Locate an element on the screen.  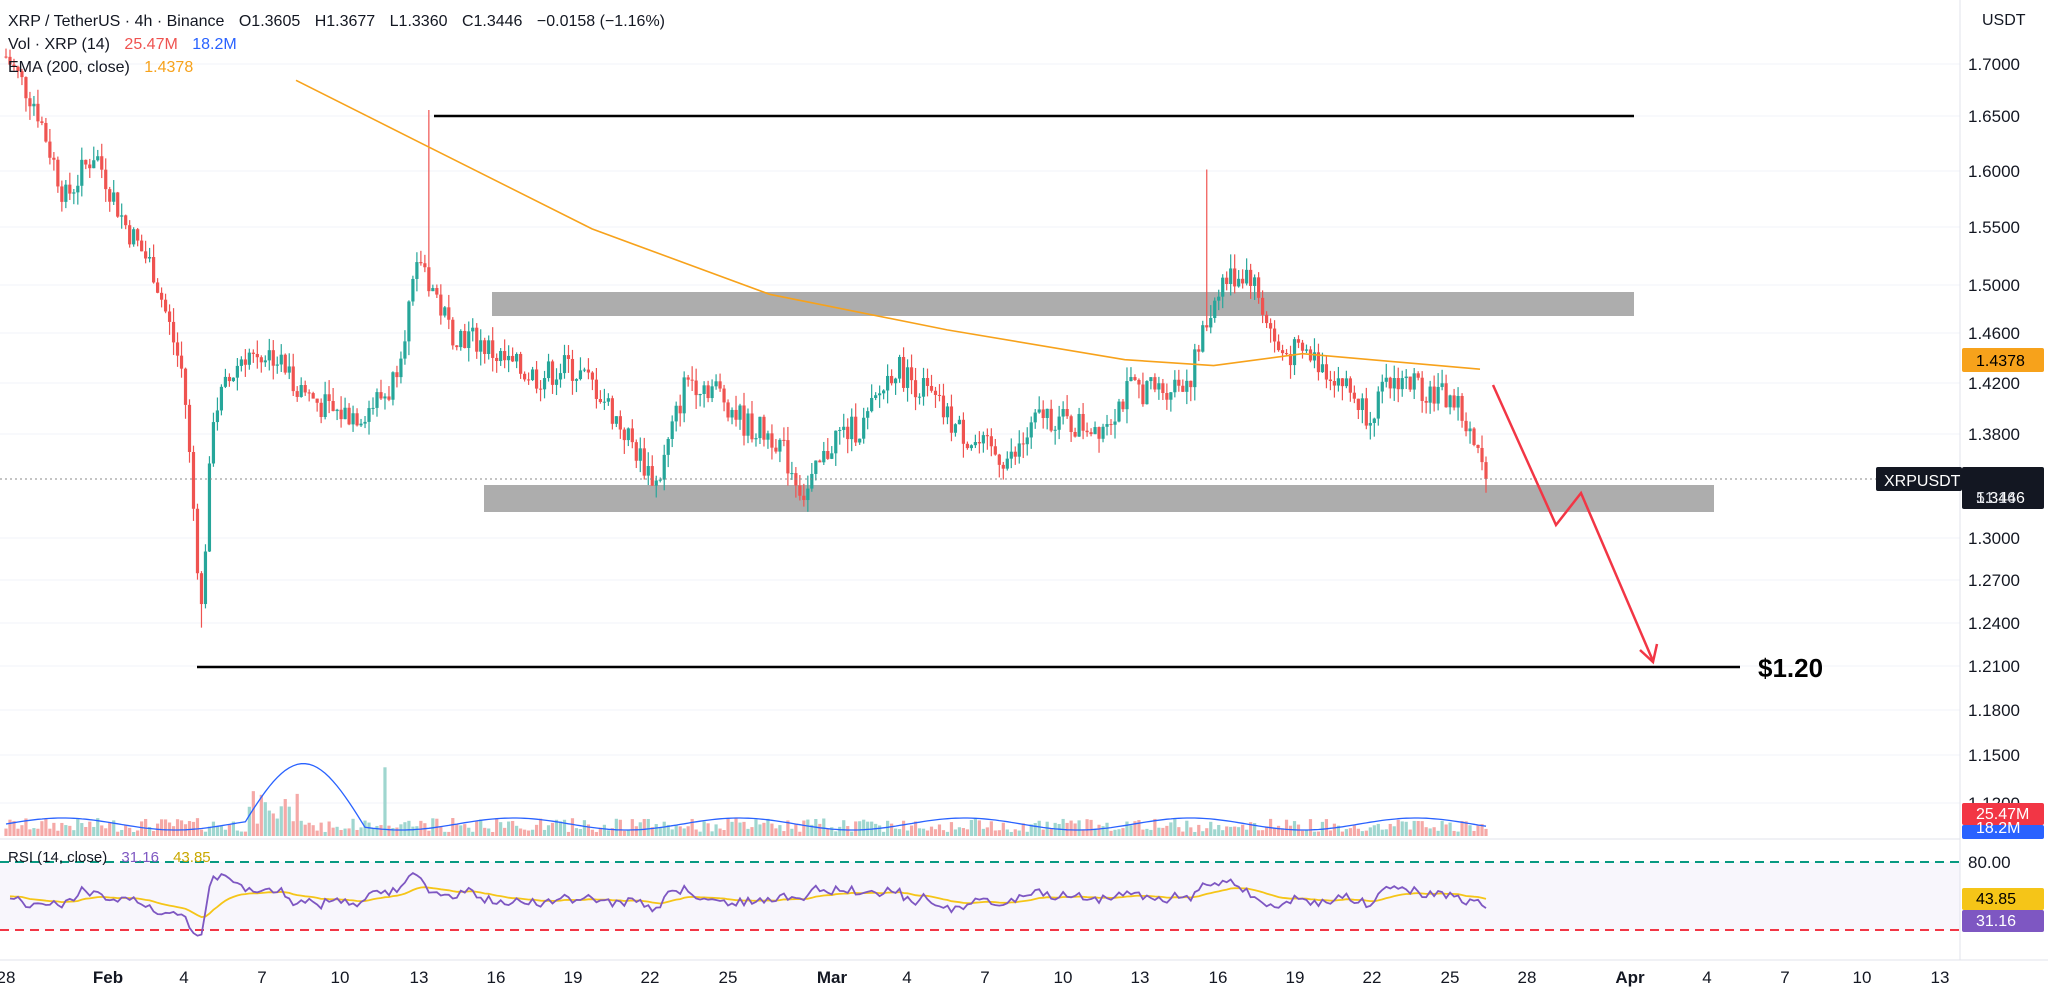
price-tick-label: 1.4600 is located at coordinates (1994, 333).